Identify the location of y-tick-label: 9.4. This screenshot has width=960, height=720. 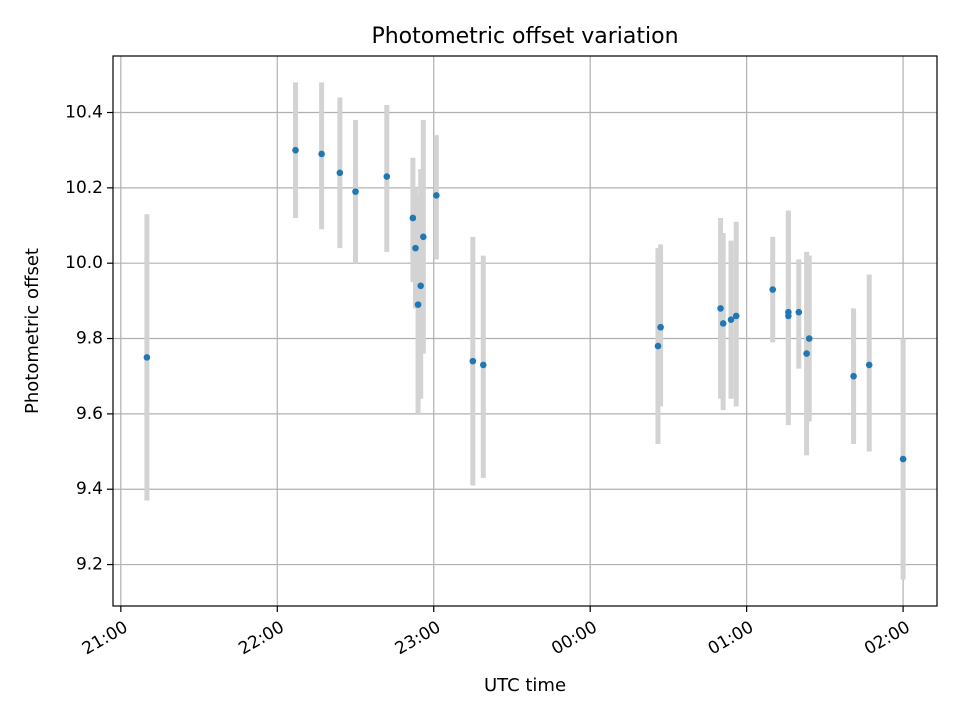
(89, 489).